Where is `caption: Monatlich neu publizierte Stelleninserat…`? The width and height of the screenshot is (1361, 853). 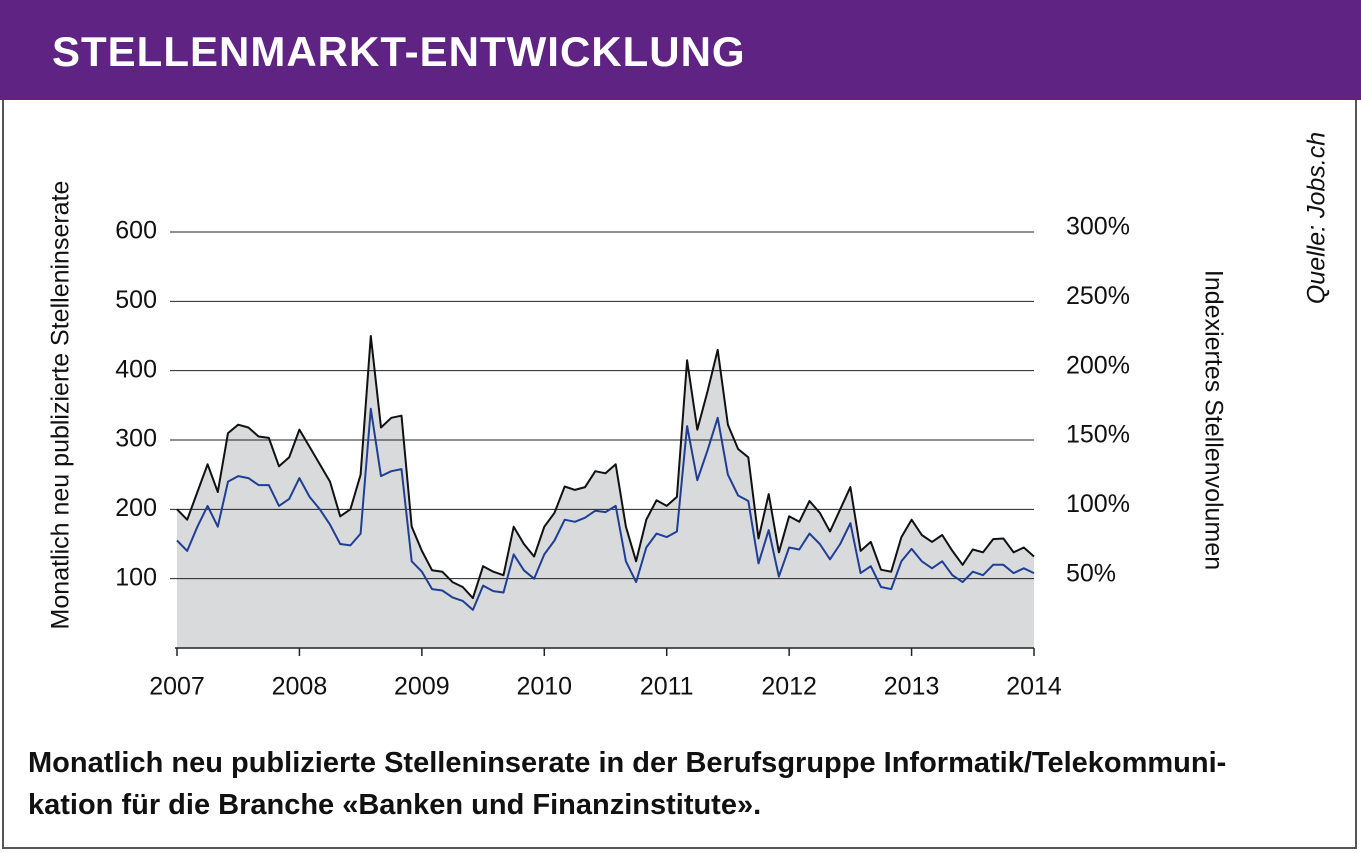
caption: Monatlich neu publizierte Stelleninserat… is located at coordinates (627, 784).